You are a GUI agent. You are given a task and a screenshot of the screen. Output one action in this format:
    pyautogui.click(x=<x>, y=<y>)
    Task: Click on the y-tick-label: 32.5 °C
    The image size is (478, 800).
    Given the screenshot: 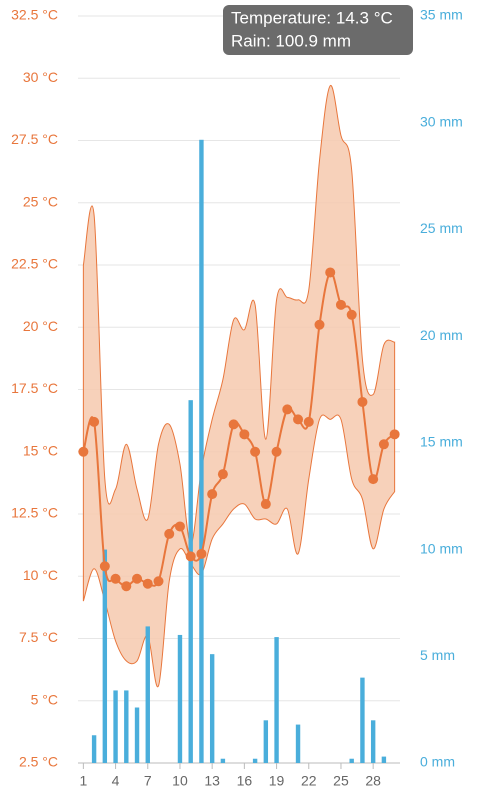 What is the action you would take?
    pyautogui.click(x=34, y=15)
    